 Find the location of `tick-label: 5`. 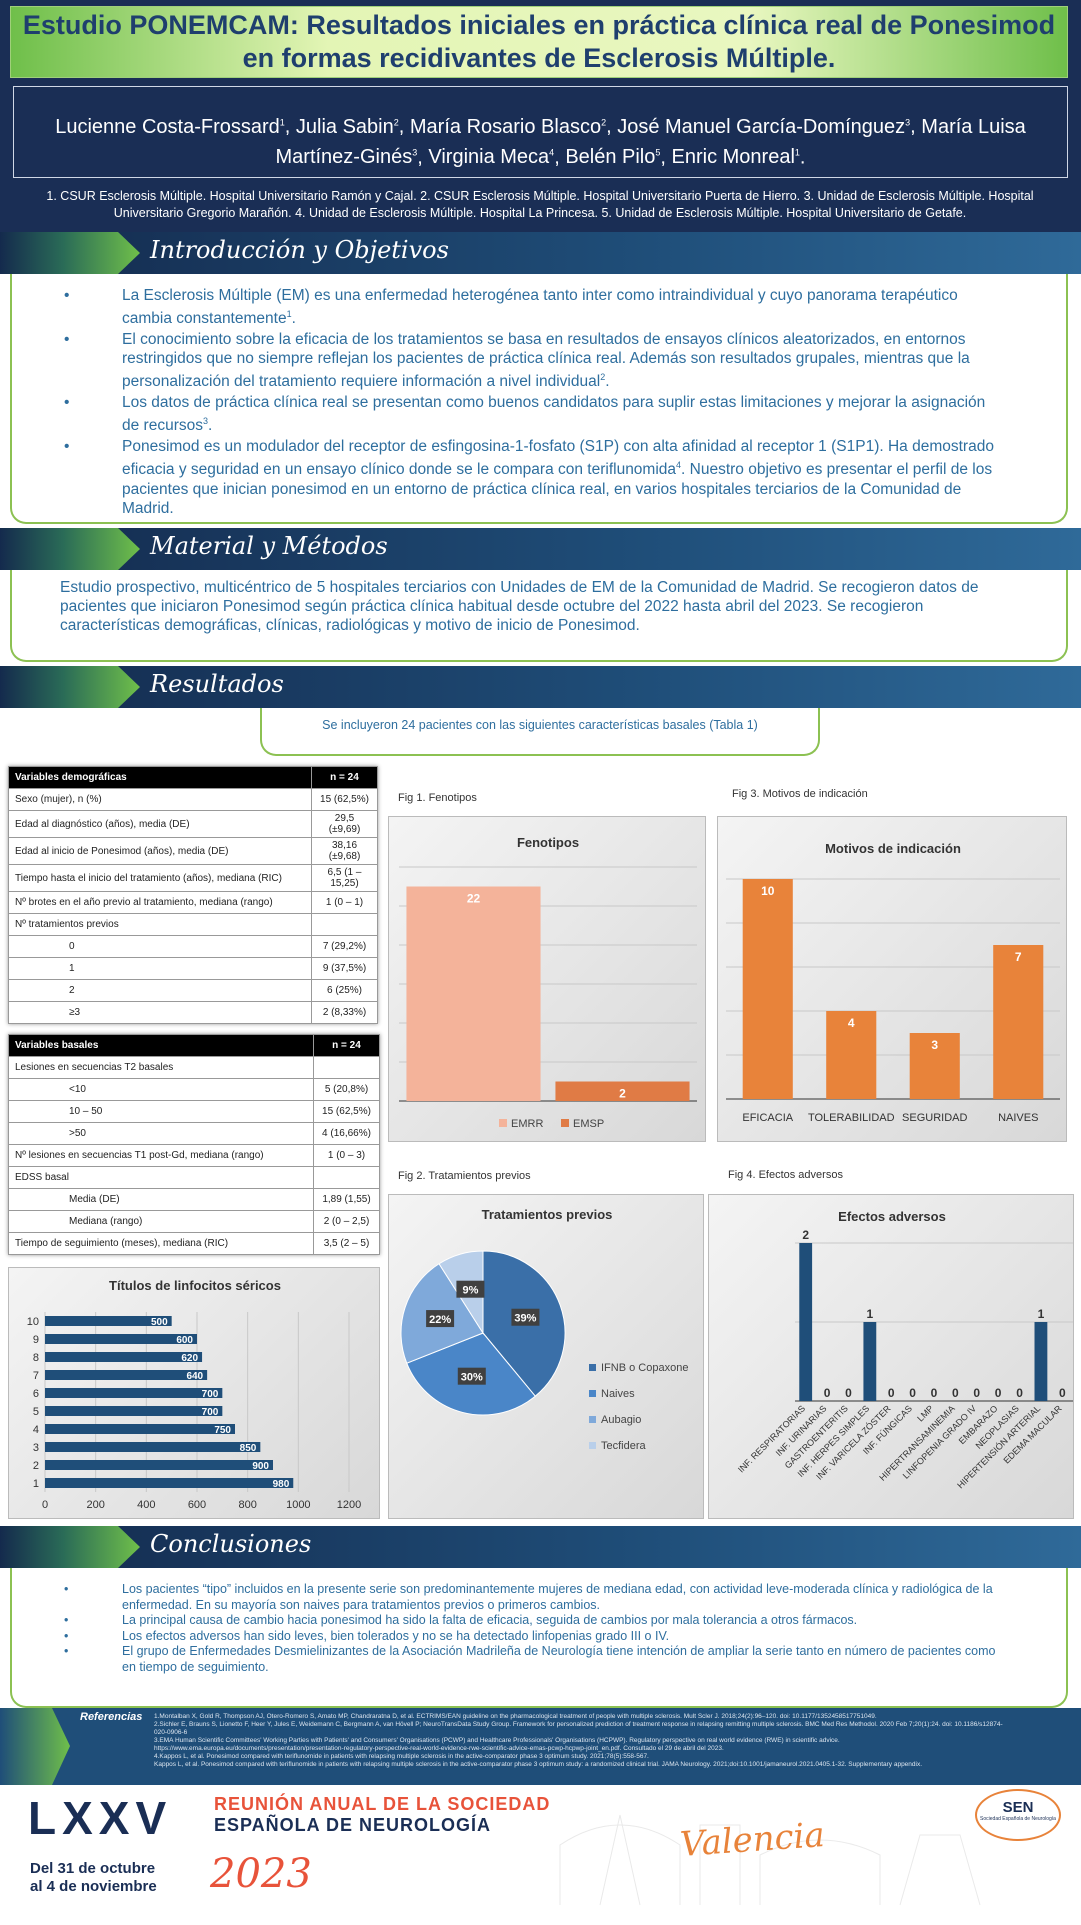

tick-label: 5 is located at coordinates (36, 1412).